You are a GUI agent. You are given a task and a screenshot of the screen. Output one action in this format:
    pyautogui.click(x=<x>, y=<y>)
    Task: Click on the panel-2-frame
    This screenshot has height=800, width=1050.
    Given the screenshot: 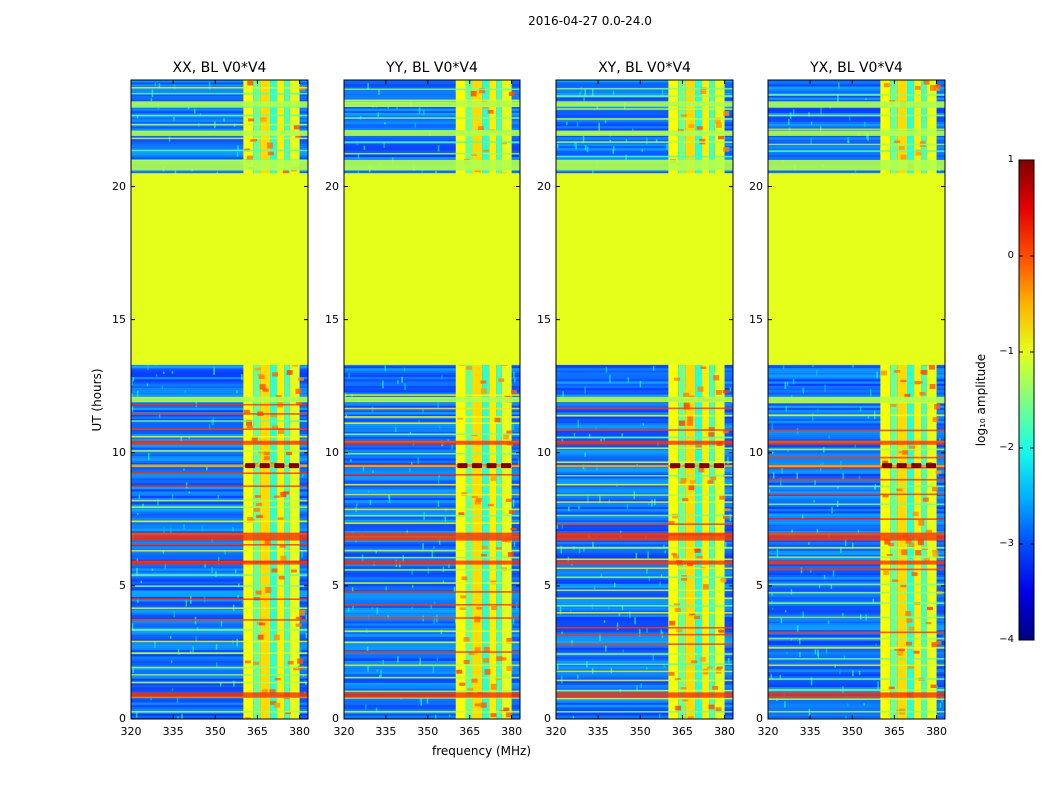 What is the action you would take?
    pyautogui.click(x=432, y=399)
    